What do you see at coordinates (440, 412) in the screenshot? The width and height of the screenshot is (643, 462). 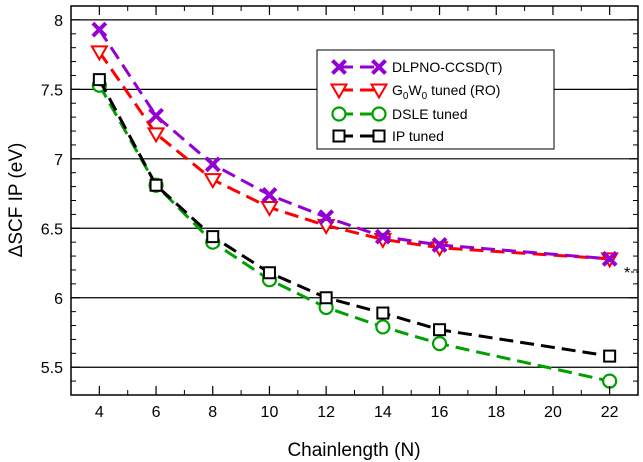 I see `x-tick-label: 16` at bounding box center [440, 412].